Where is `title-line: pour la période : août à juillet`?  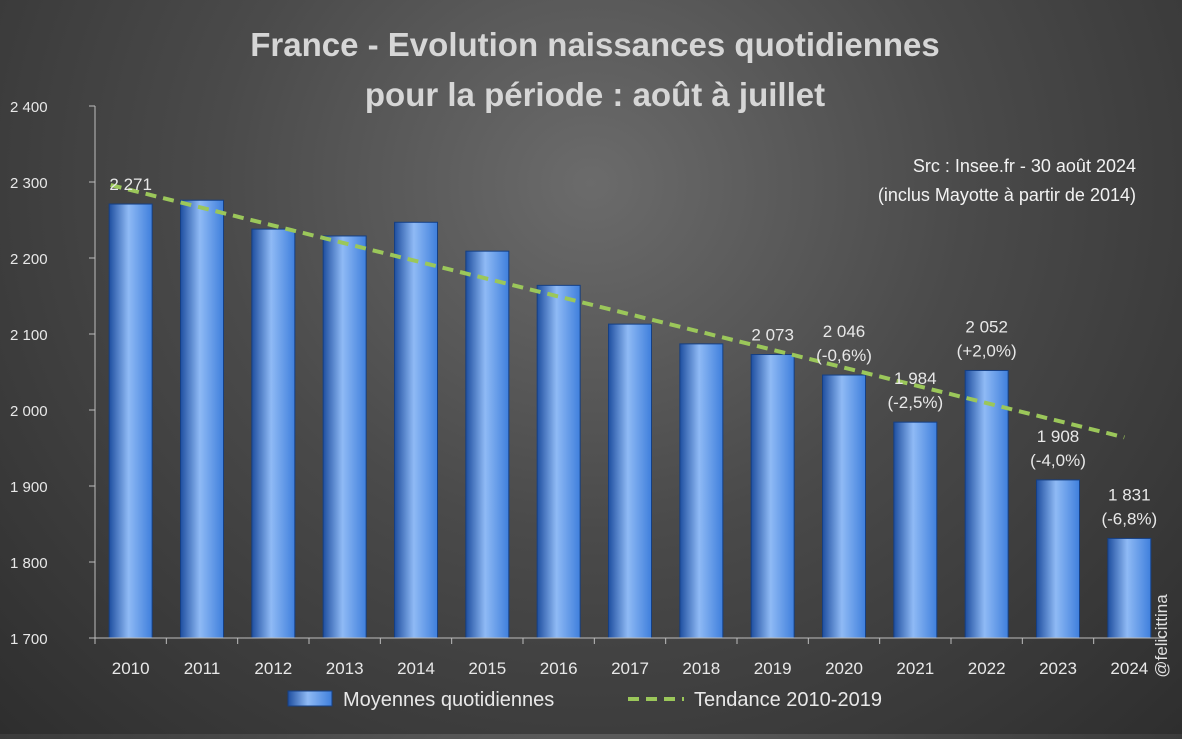
title-line: pour la période : août à juillet is located at coordinates (595, 94).